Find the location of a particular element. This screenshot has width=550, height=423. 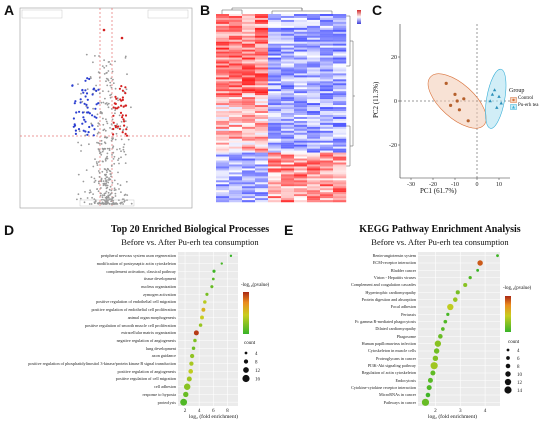

pca-point-puerh is located at coordinates (492, 94).